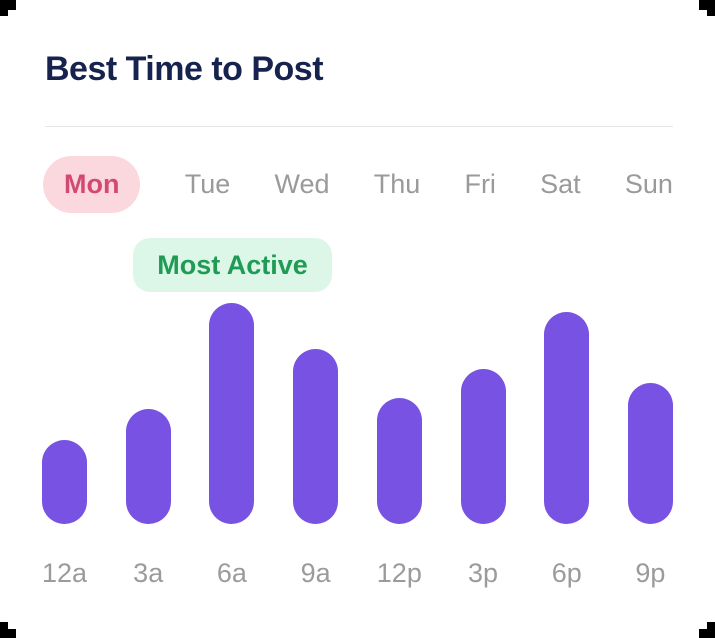 This screenshot has height=638, width=715. What do you see at coordinates (566, 573) in the screenshot?
I see `x-tick-6p: 6p` at bounding box center [566, 573].